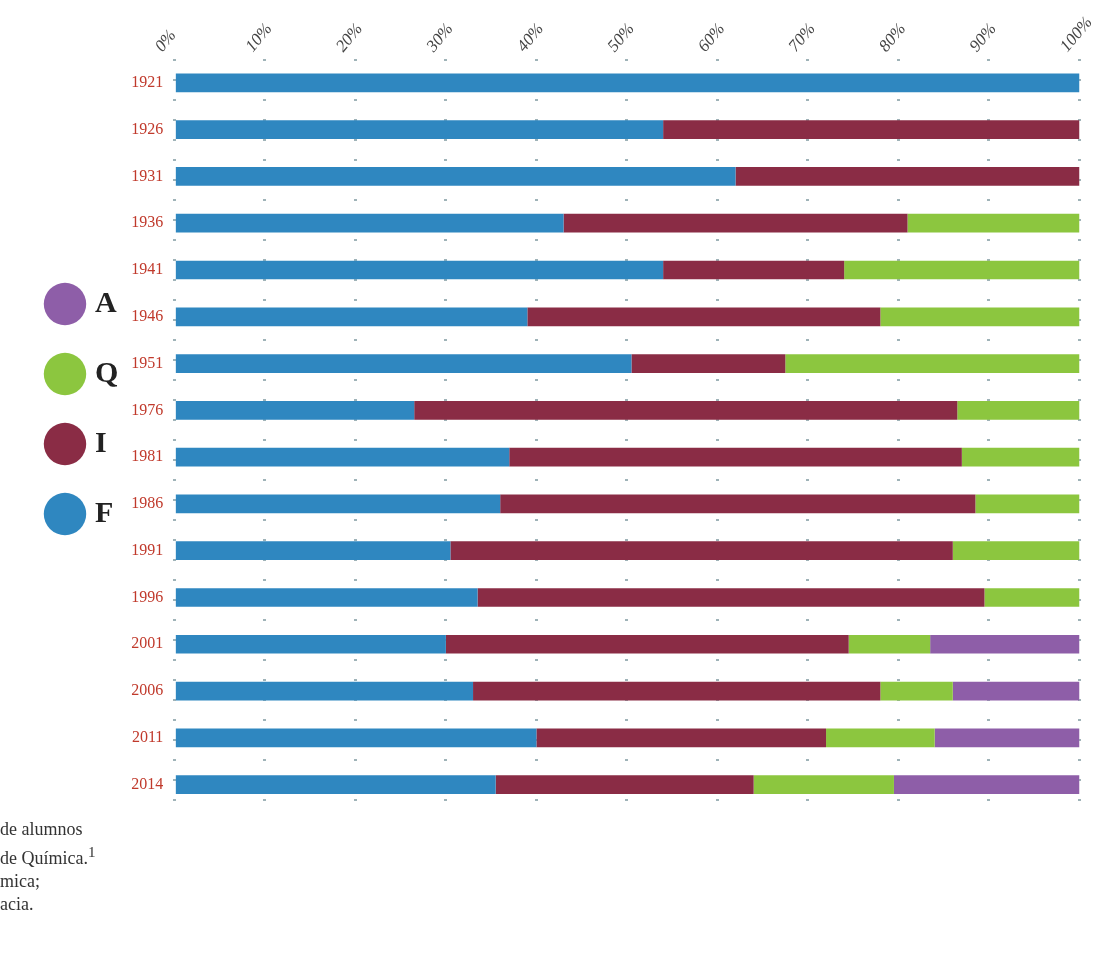 This screenshot has height=958, width=1108. Describe the element at coordinates (147, 596) in the screenshot. I see `y-tick-label: 1996` at that location.